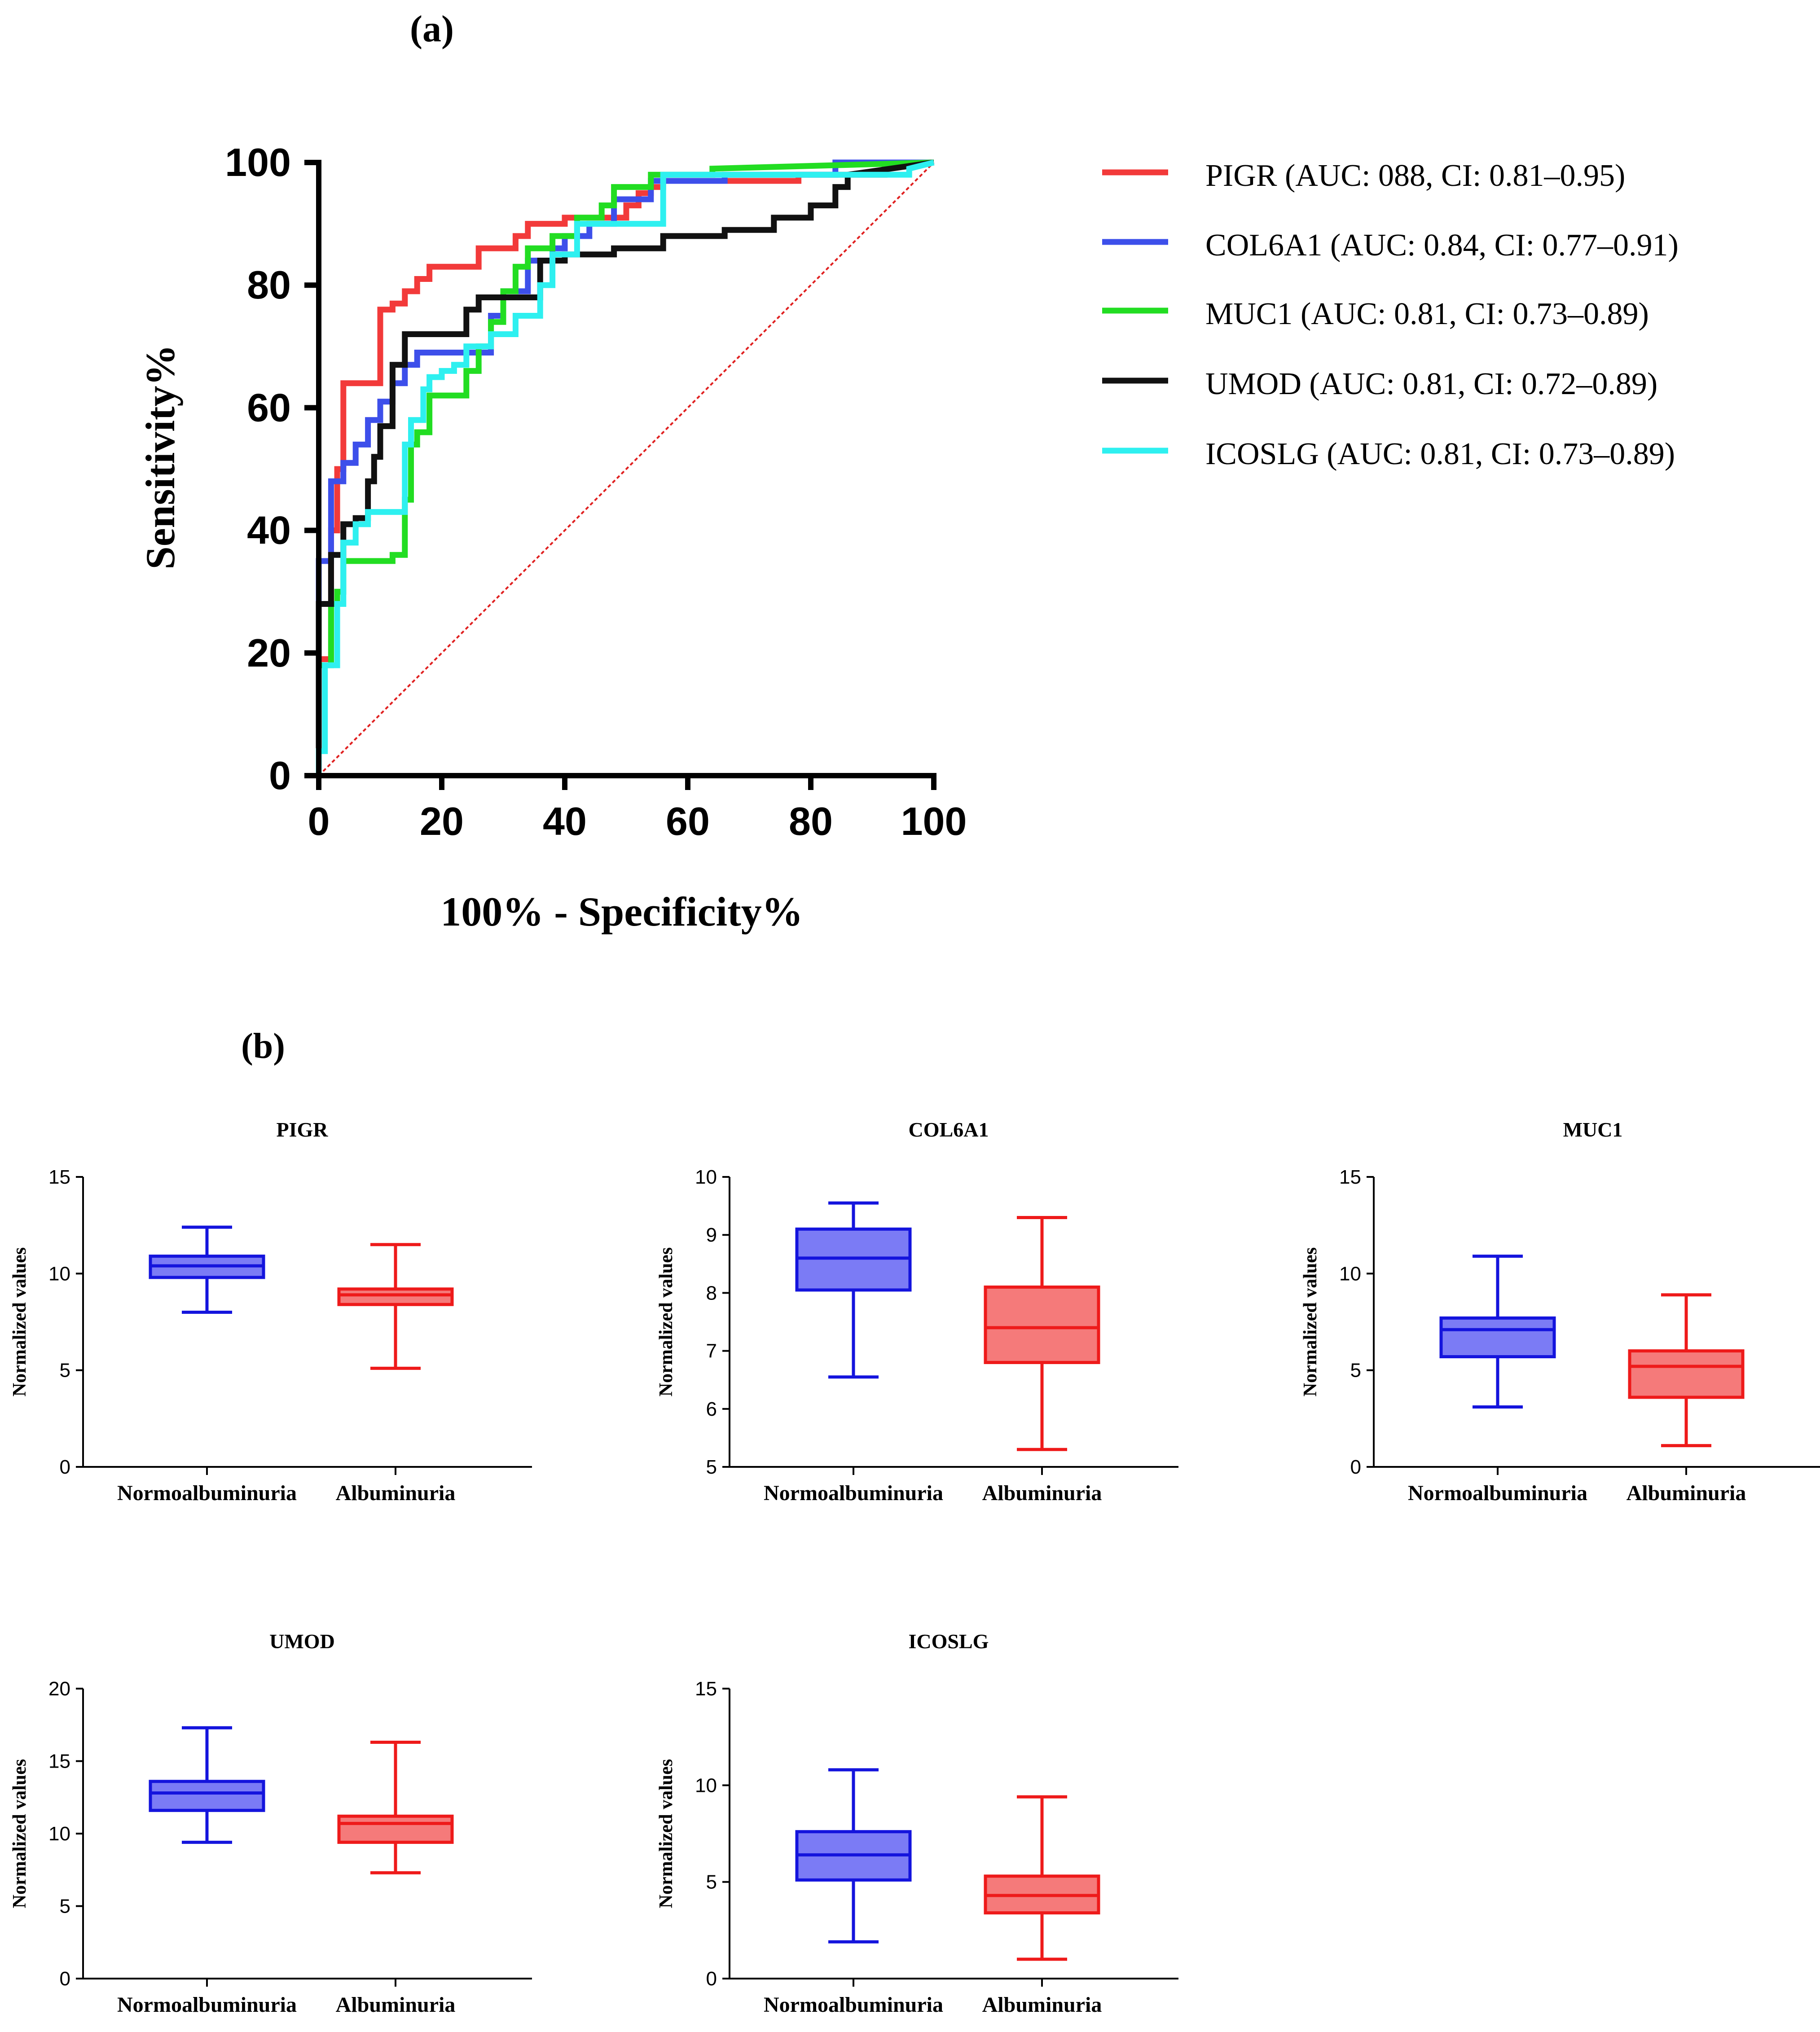 This screenshot has height=2032, width=1820. What do you see at coordinates (811, 821) in the screenshot?
I see `roc-x-tick-label: 80` at bounding box center [811, 821].